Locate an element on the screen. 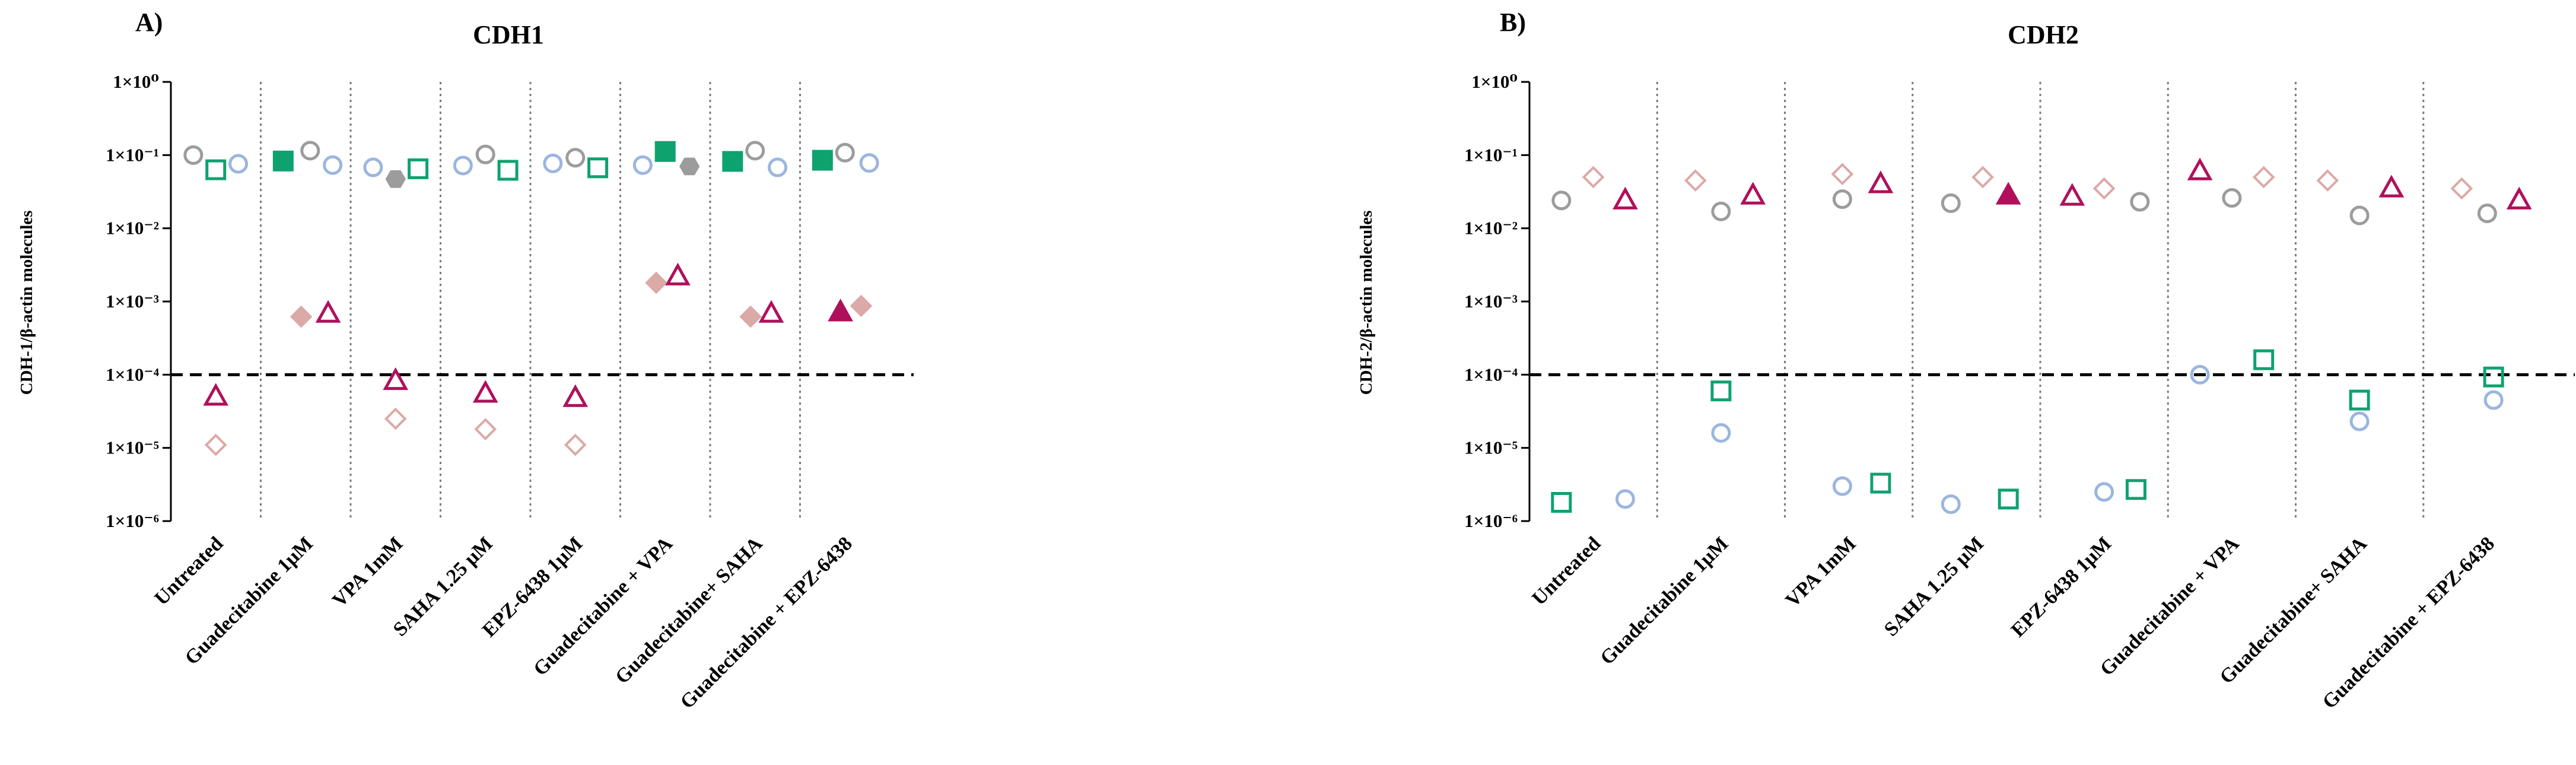 The height and width of the screenshot is (765, 2576). x-tick-label: Guadecitabine + VPA is located at coordinates (2170, 606).